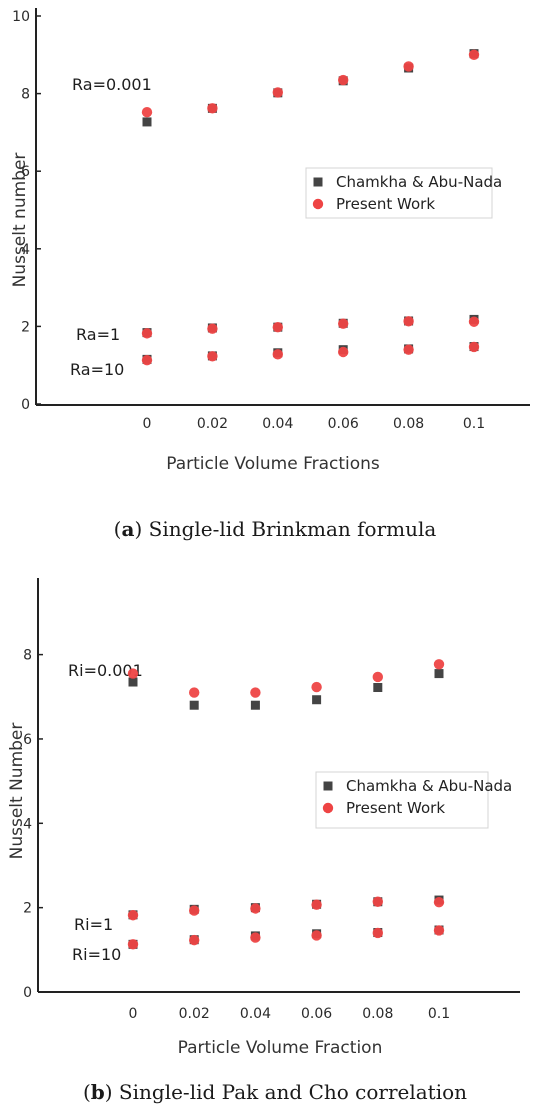 The width and height of the screenshot is (550, 1120). I want to click on caption-a: (a) Single-lid Brinkman formula, so click(275, 529).